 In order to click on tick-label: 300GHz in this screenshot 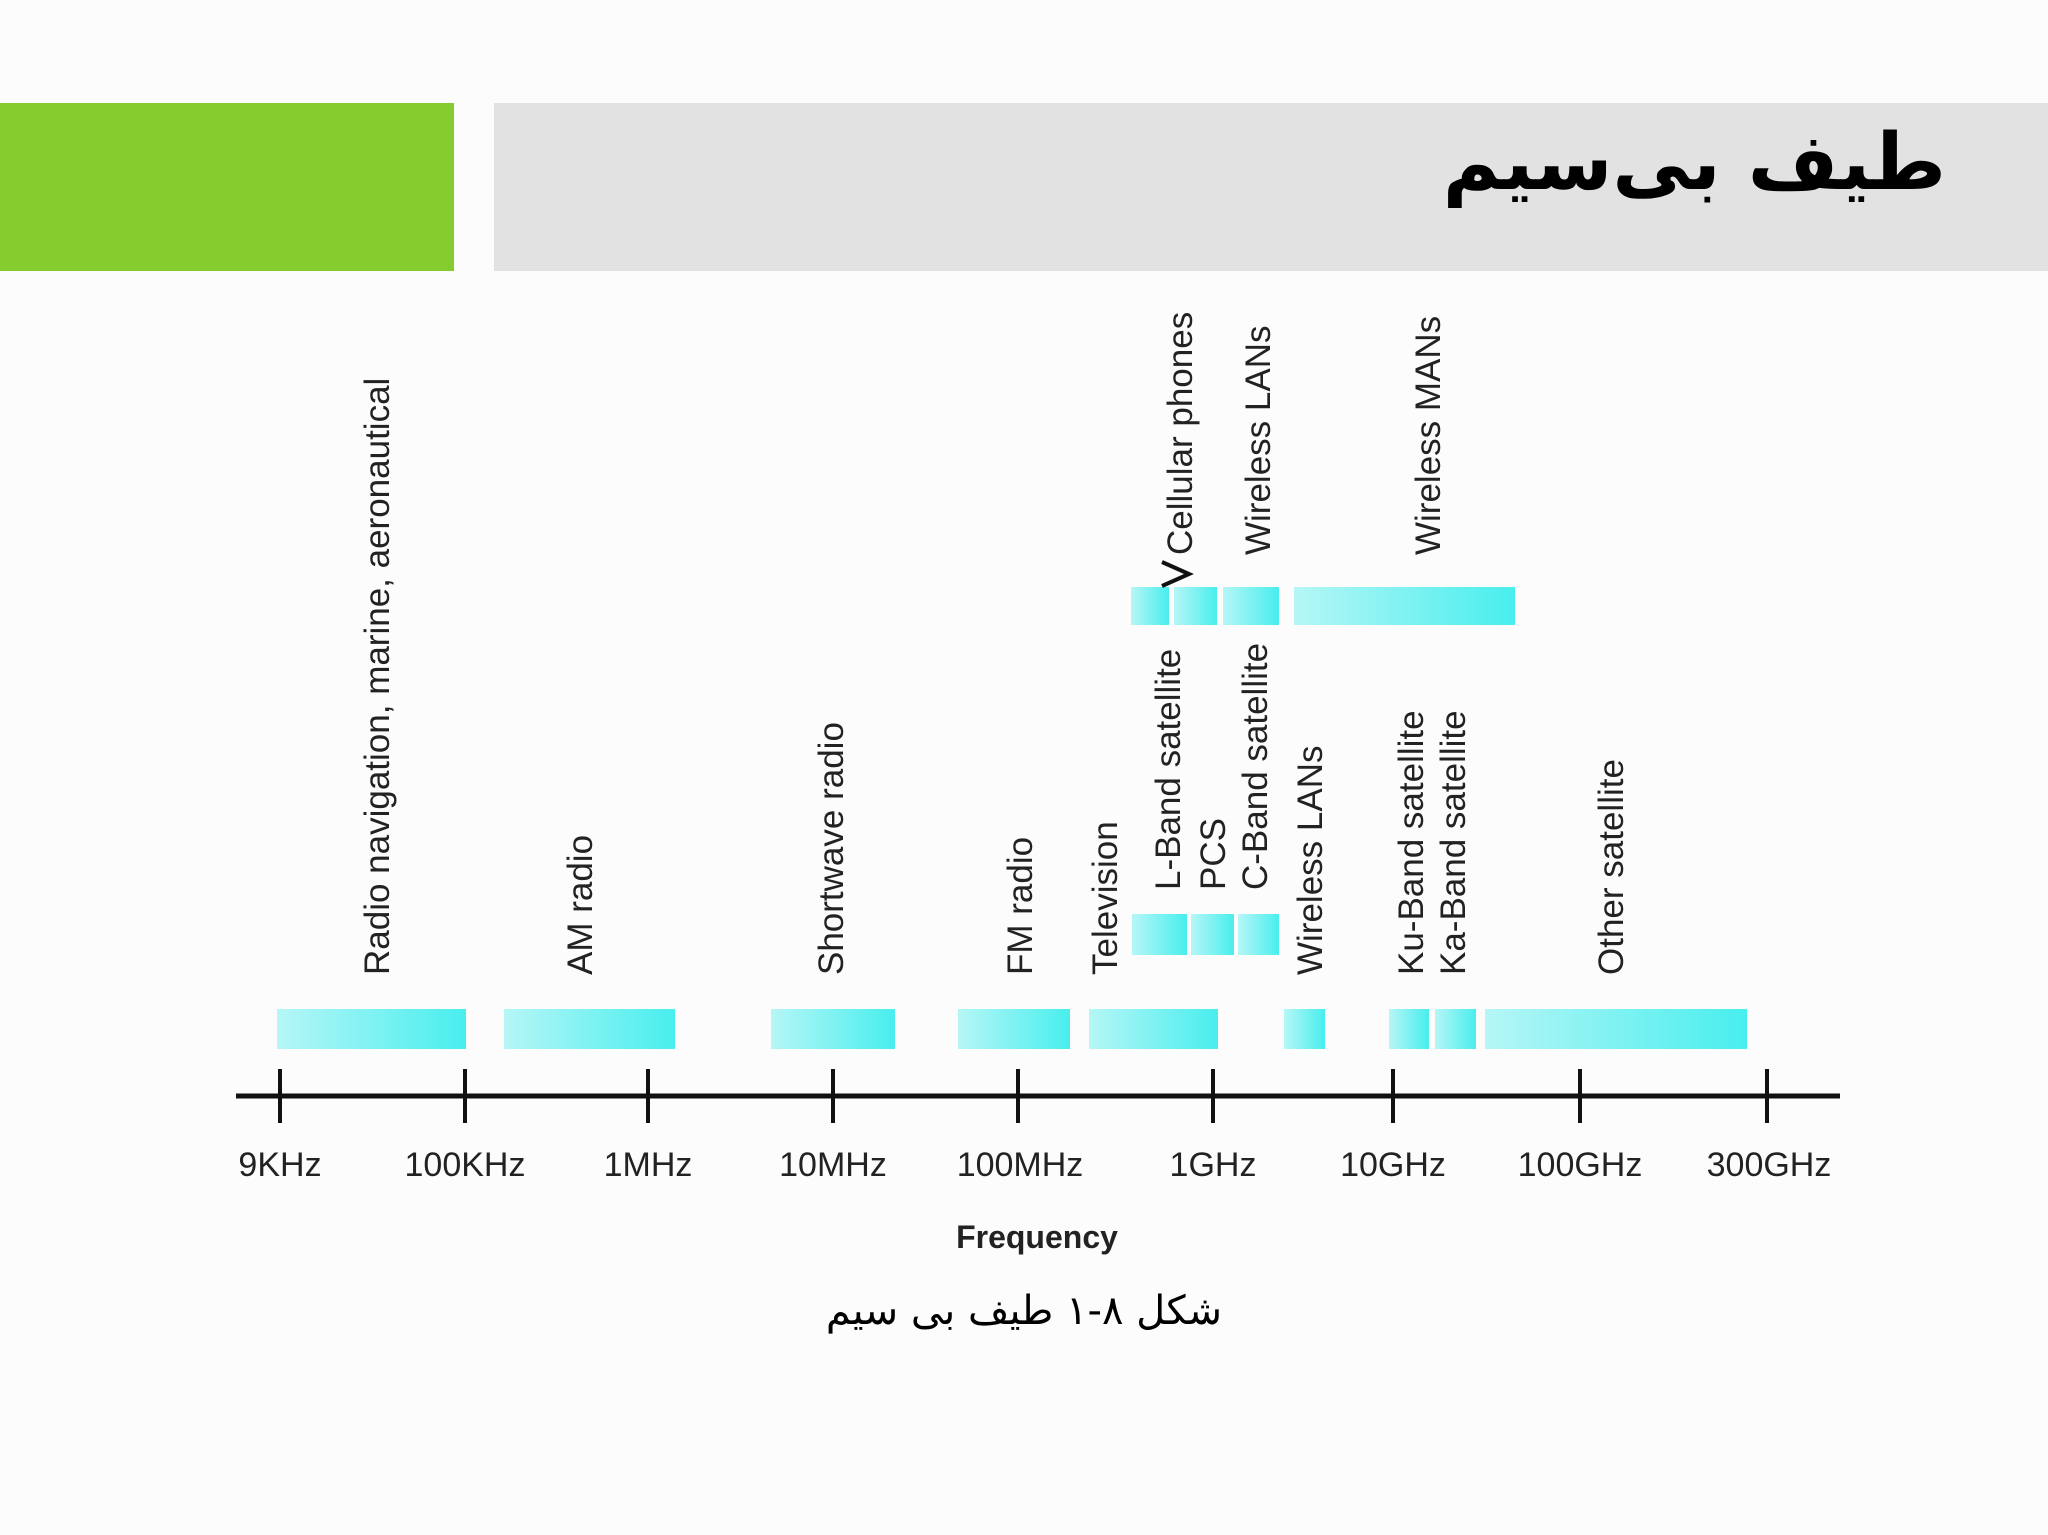, I will do `click(1769, 1165)`.